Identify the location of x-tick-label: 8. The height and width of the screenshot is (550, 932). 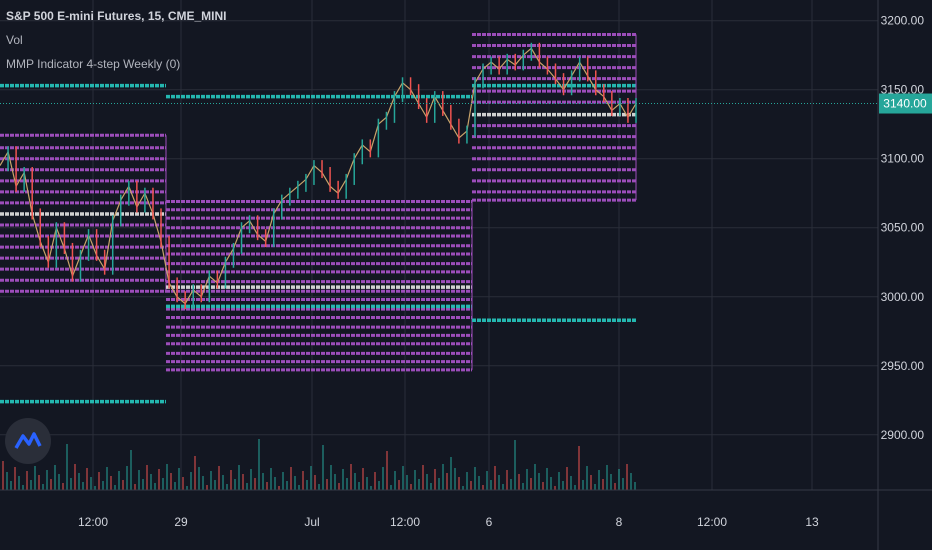
(619, 522).